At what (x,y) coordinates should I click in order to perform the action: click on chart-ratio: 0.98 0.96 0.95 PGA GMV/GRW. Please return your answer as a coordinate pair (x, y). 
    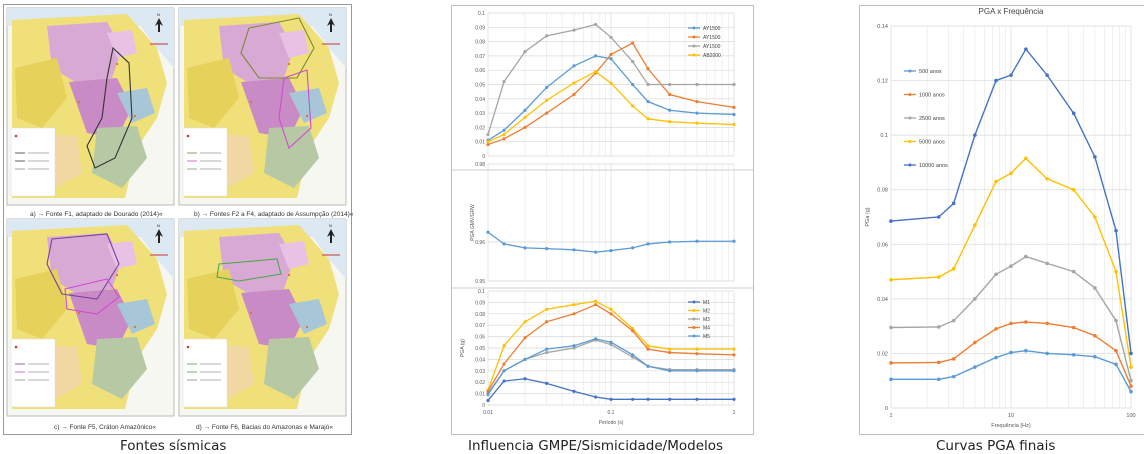
    Looking at the image, I should click on (603, 223).